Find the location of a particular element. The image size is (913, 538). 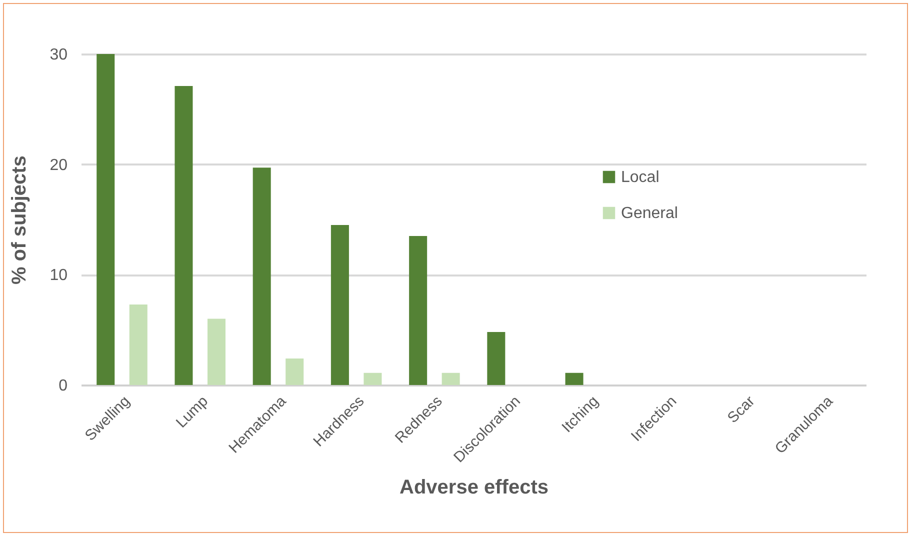

legend-label: Local is located at coordinates (640, 177).